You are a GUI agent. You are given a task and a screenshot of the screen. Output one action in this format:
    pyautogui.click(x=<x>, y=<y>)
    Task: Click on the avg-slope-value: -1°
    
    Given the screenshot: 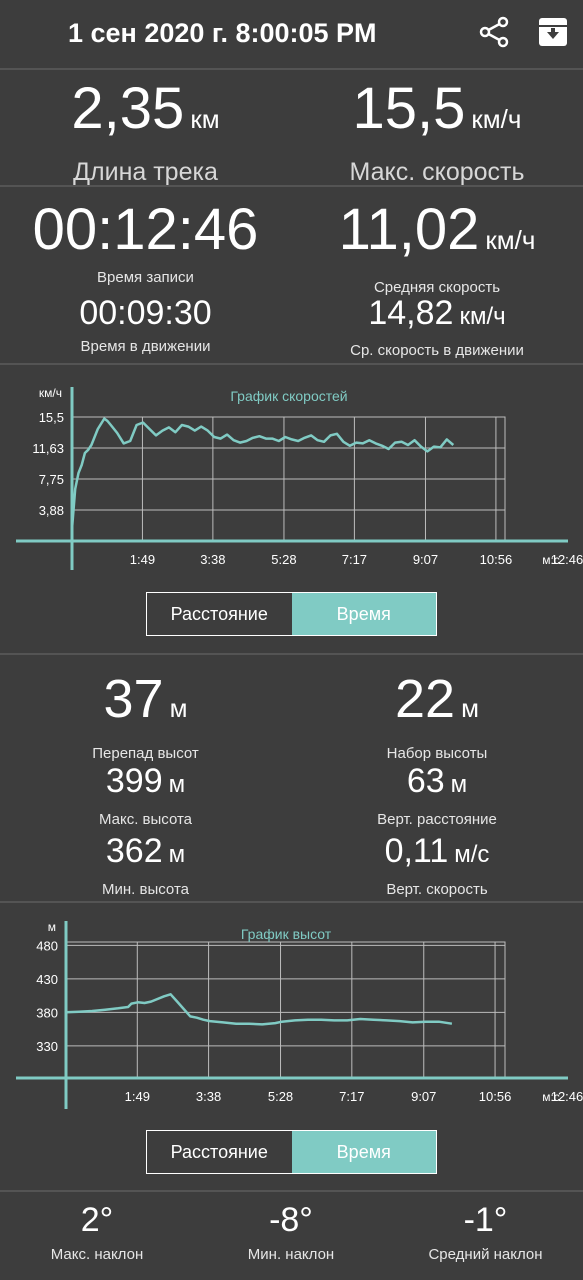 What is the action you would take?
    pyautogui.click(x=485, y=1220)
    